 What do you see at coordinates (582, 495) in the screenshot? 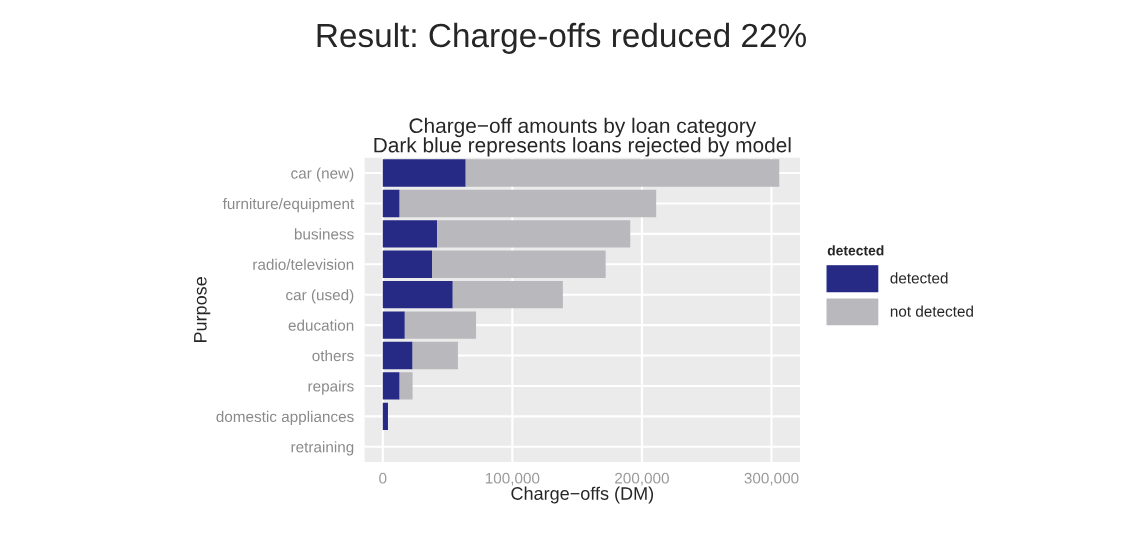
I see `x-axis-title: Charge−offs (DM)` at bounding box center [582, 495].